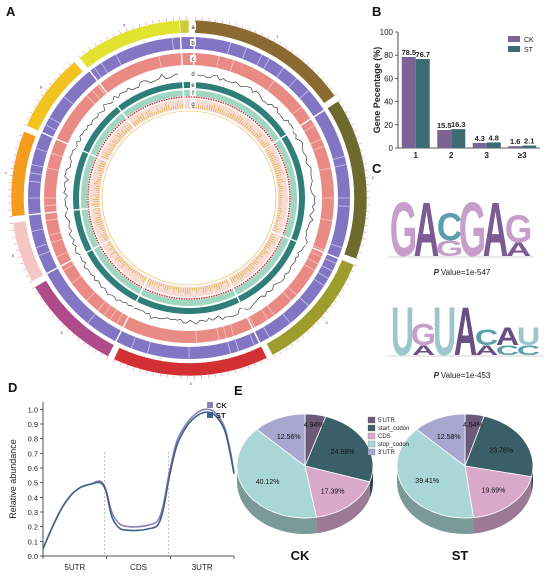 The width and height of the screenshot is (550, 576). Describe the element at coordinates (138, 480) in the screenshot. I see `line-series-st` at that location.